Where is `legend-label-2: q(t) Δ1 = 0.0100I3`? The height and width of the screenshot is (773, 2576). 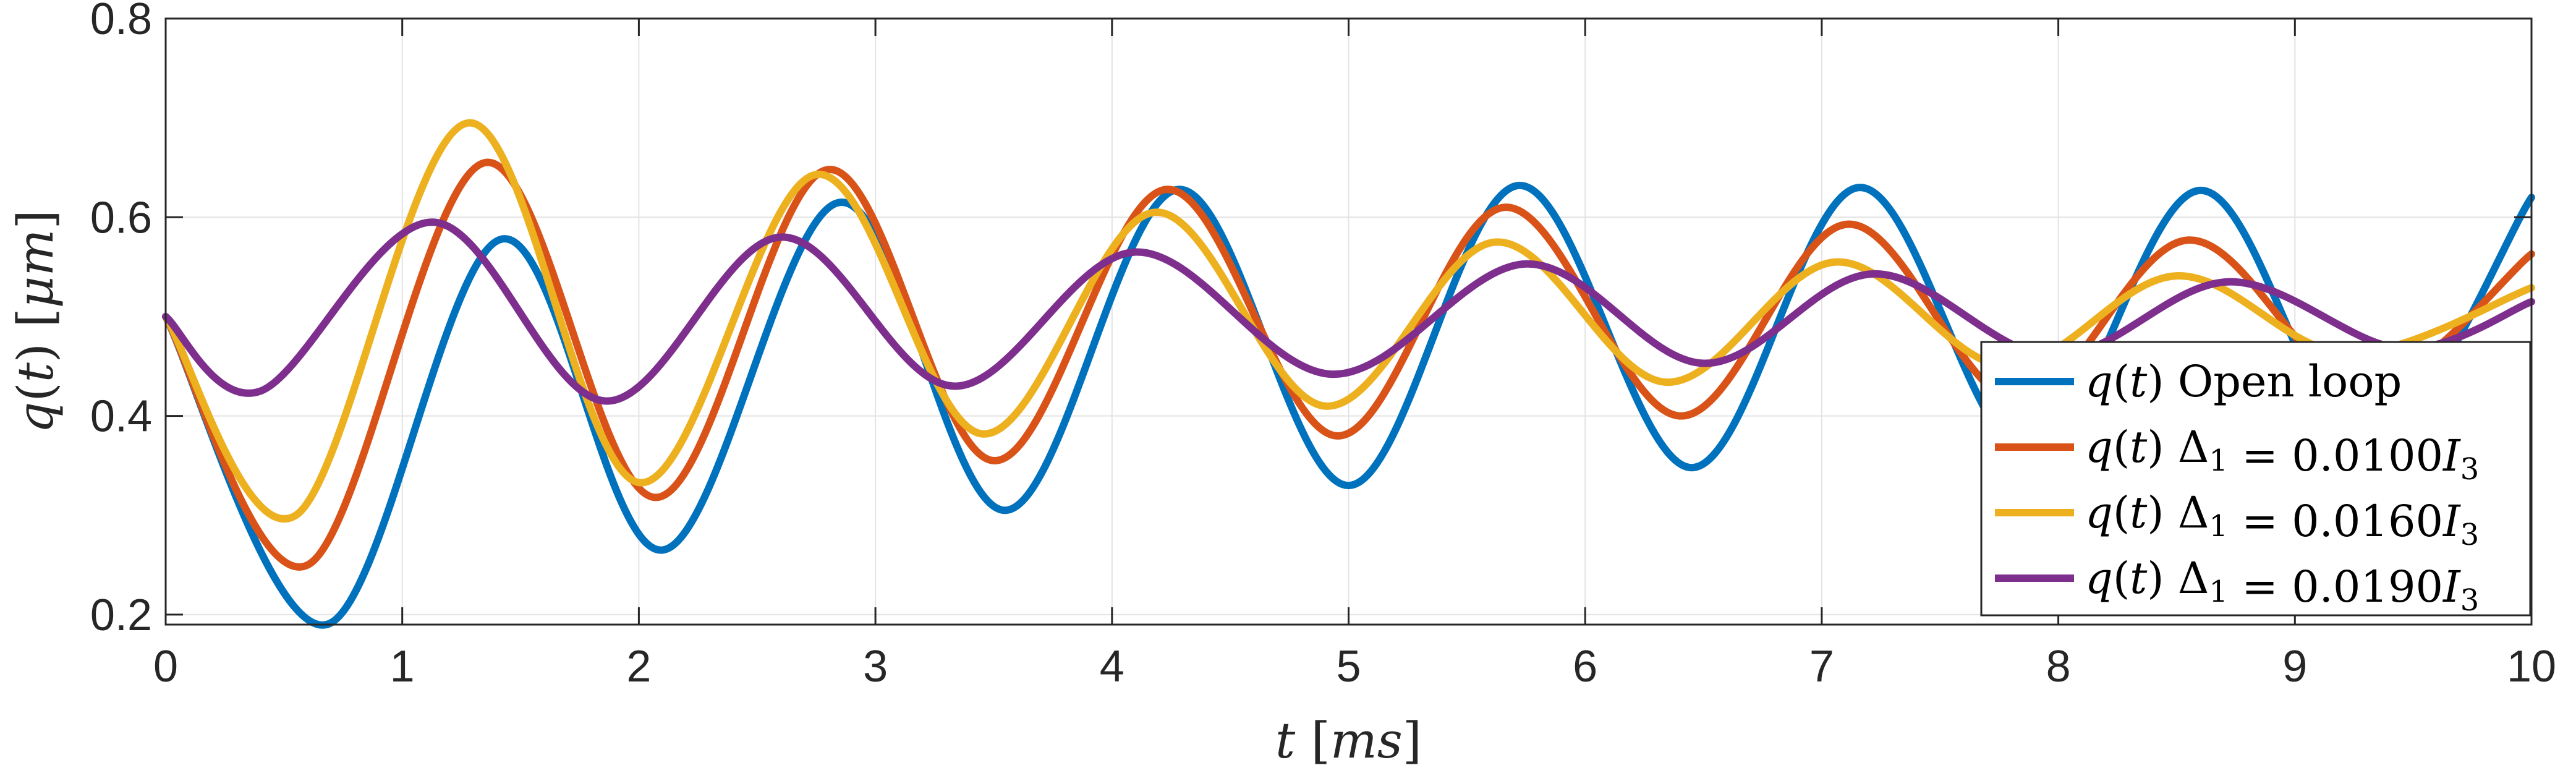 legend-label-2: q(t) Δ1 = 0.0100I3 is located at coordinates (2282, 454).